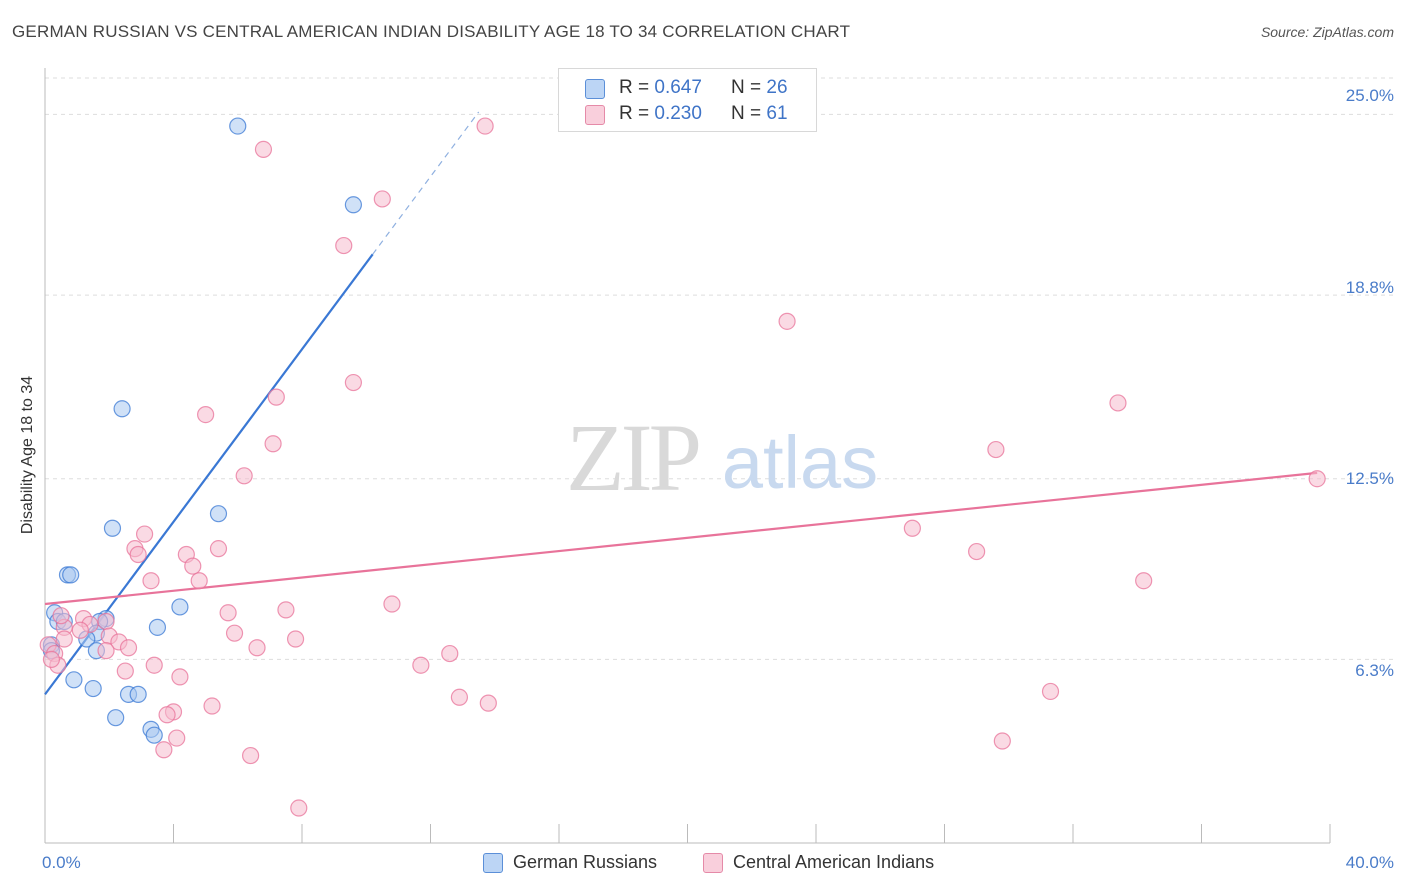 Image resolution: width=1406 pixels, height=892 pixels. Describe the element at coordinates (678, 113) in the screenshot. I see `legend-r-value: 0.230` at that location.